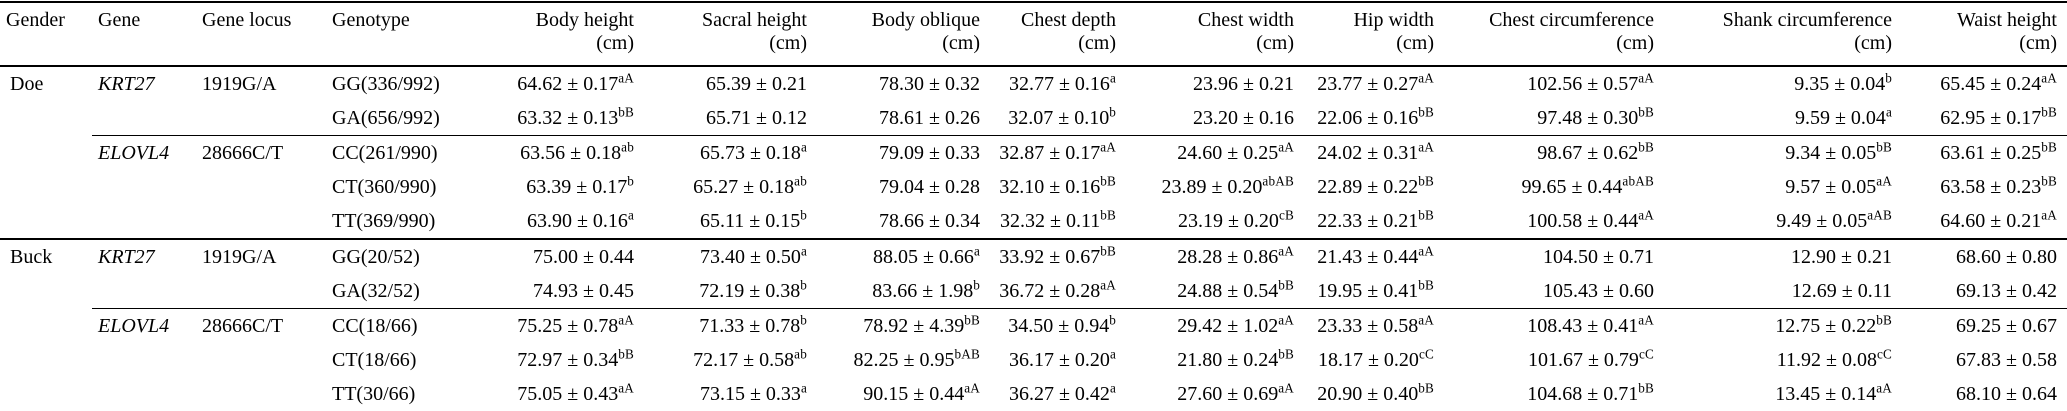  Describe the element at coordinates (1833, 392) in the screenshot. I see `cell-shank-circumference: 13.45 ± 0.14aA` at that location.